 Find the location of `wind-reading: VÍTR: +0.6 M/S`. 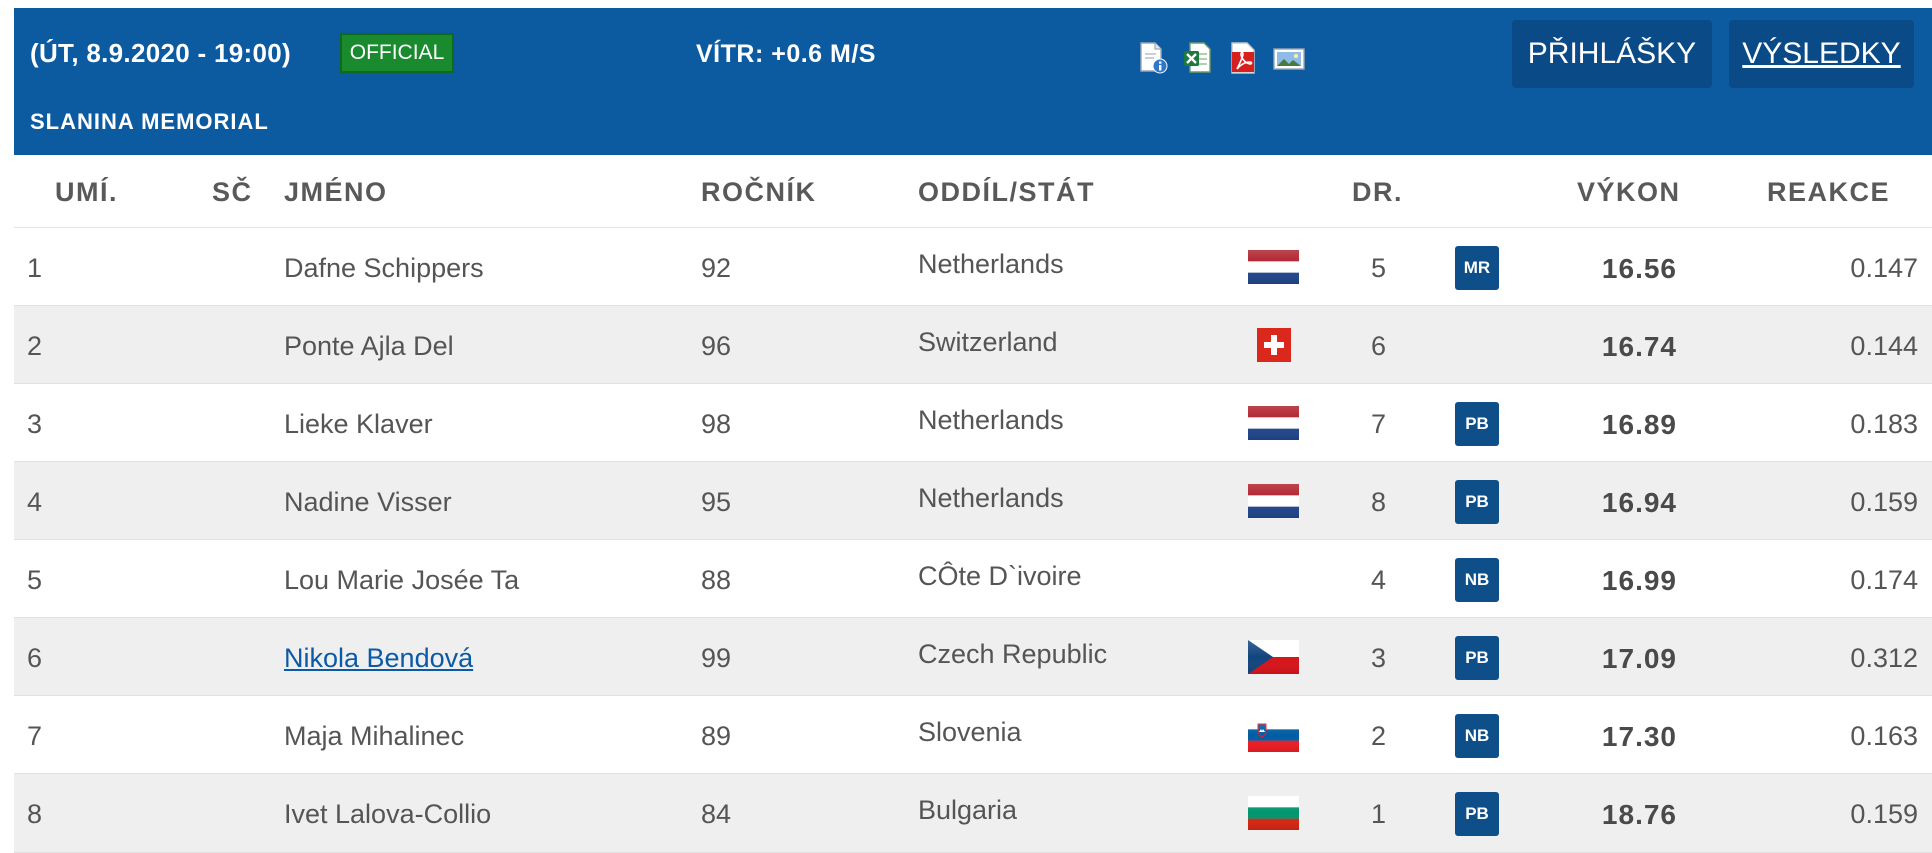

wind-reading: VÍTR: +0.6 M/S is located at coordinates (786, 54).